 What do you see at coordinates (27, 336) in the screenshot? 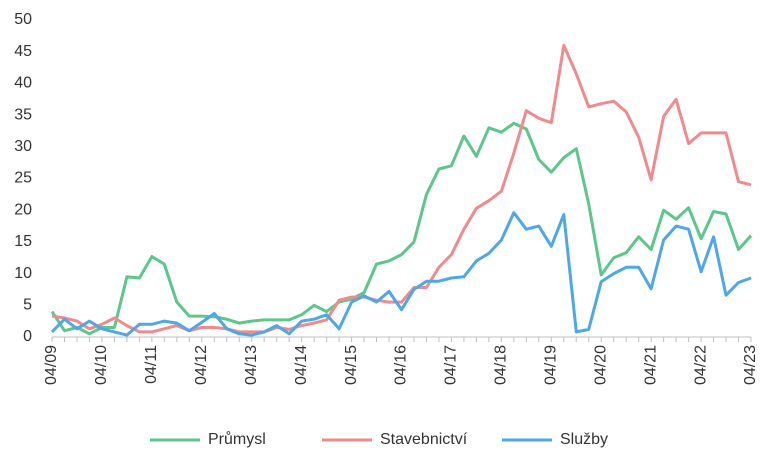
I see `y-tick-label: 0` at bounding box center [27, 336].